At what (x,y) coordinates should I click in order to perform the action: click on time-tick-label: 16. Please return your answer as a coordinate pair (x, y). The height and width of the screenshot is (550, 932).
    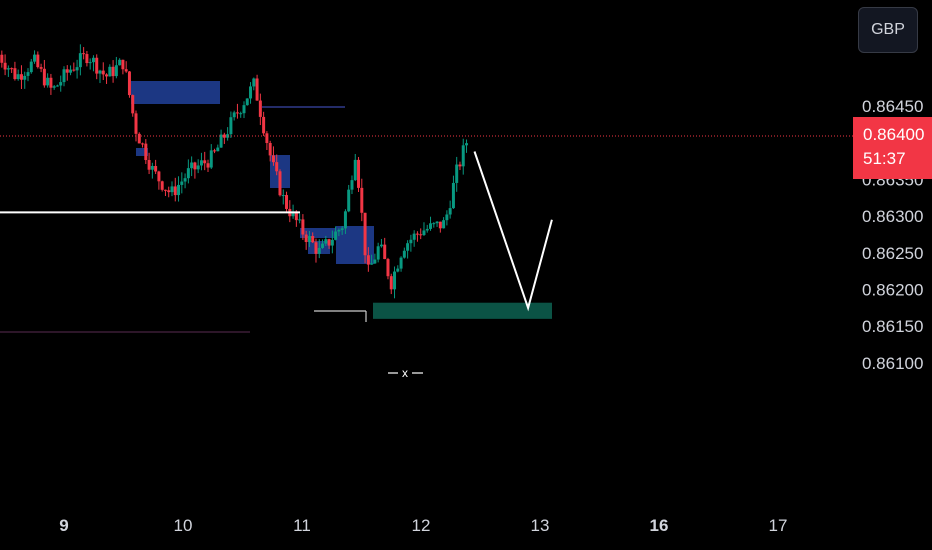
    Looking at the image, I should click on (659, 525).